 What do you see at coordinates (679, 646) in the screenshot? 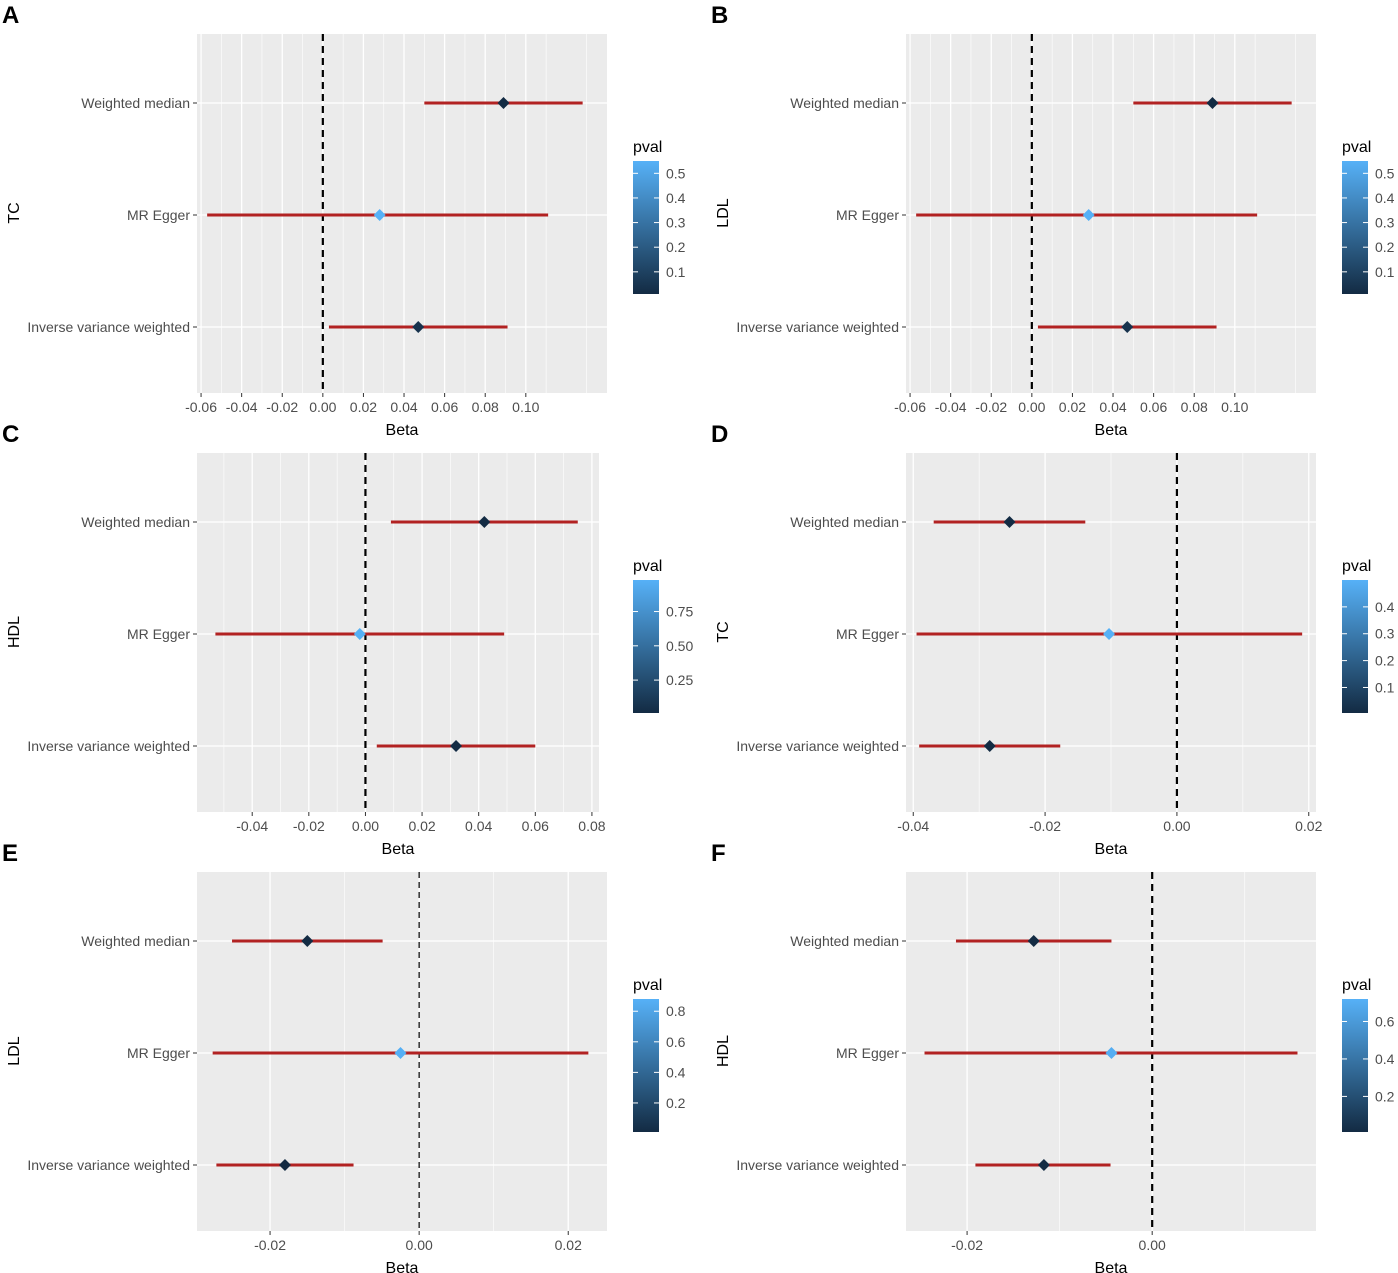
I see `legend-tick-label: 0.50` at bounding box center [679, 646].